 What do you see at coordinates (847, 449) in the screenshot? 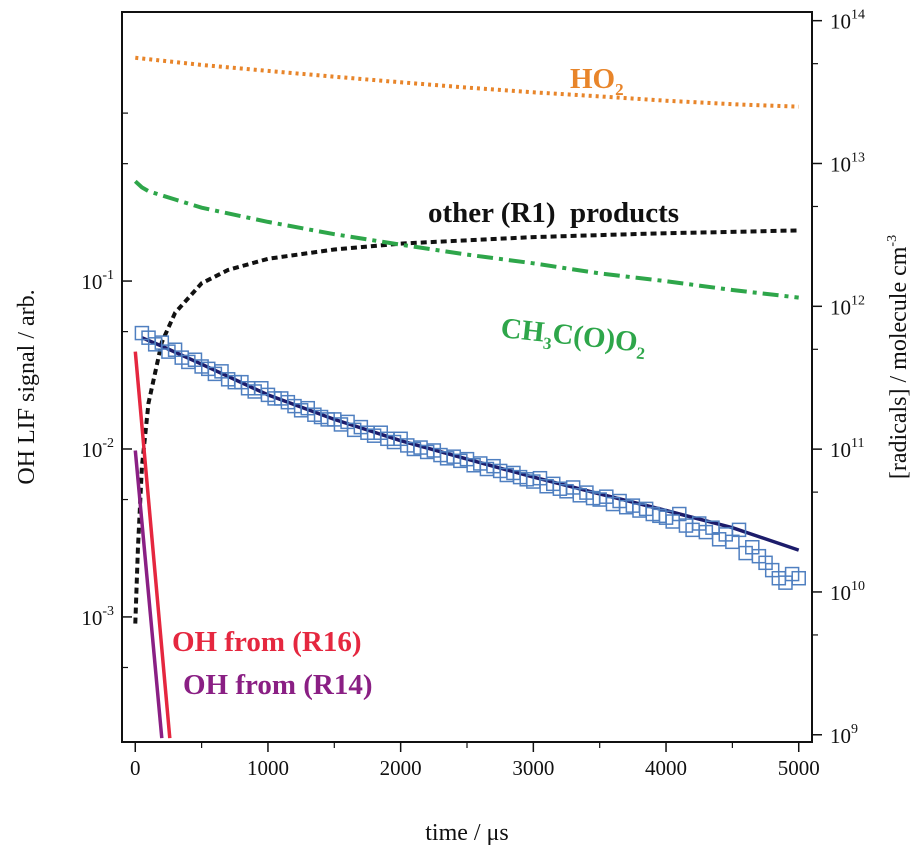
I see `y-right-tick-label: 1011` at bounding box center [847, 449].